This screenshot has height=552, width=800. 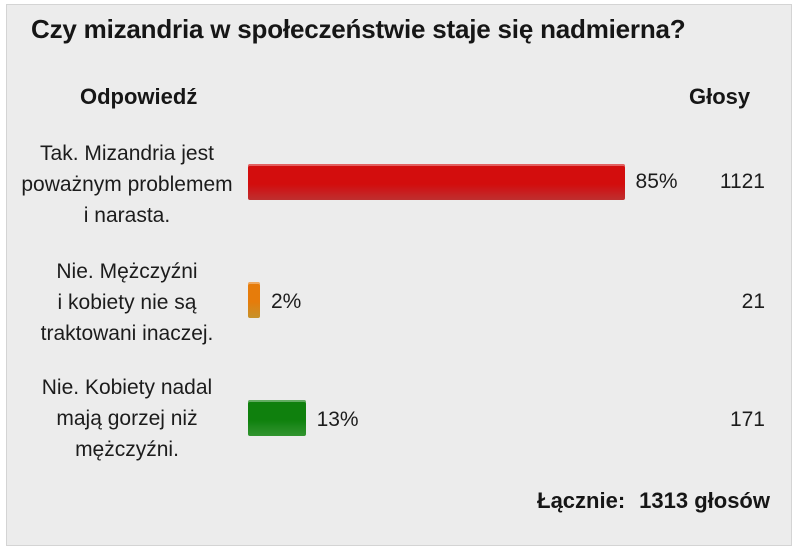 What do you see at coordinates (742, 181) in the screenshot?
I see `vote-count-1: 1121` at bounding box center [742, 181].